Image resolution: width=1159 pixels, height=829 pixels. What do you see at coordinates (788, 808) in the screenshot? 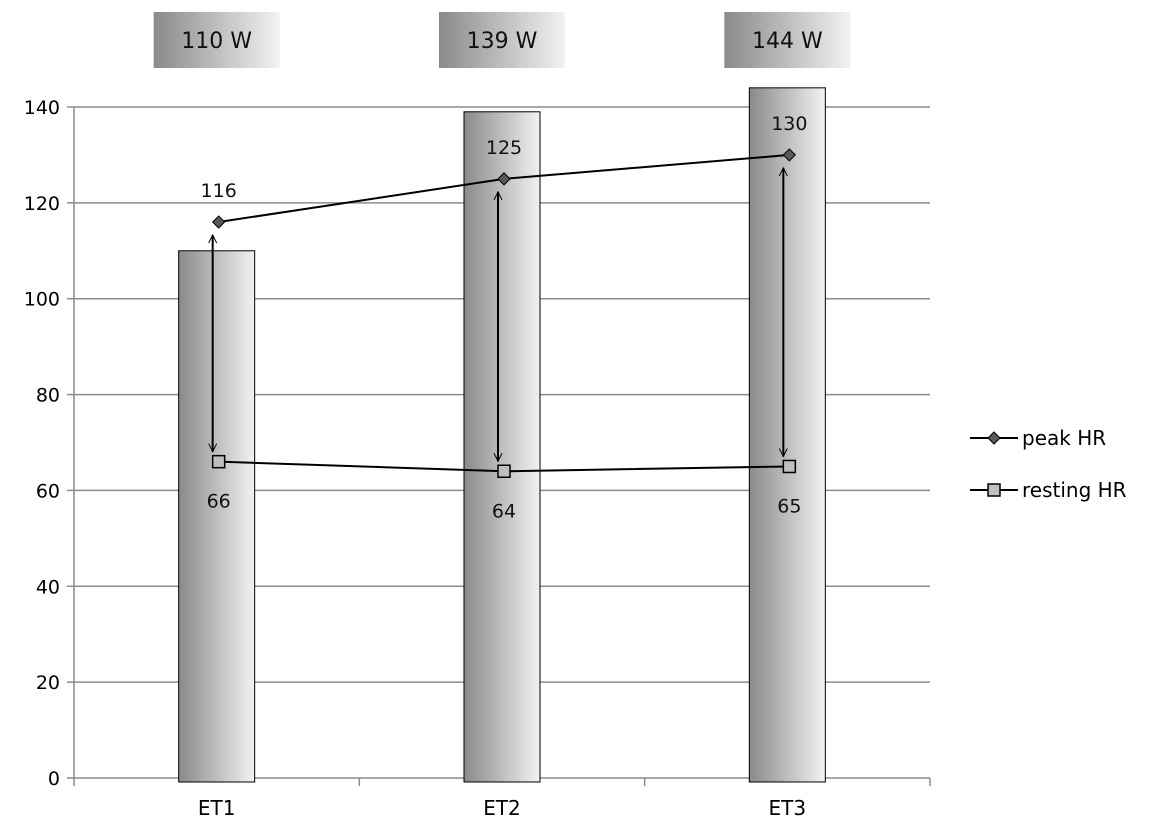
I see `x-category-label: ET3` at bounding box center [788, 808].